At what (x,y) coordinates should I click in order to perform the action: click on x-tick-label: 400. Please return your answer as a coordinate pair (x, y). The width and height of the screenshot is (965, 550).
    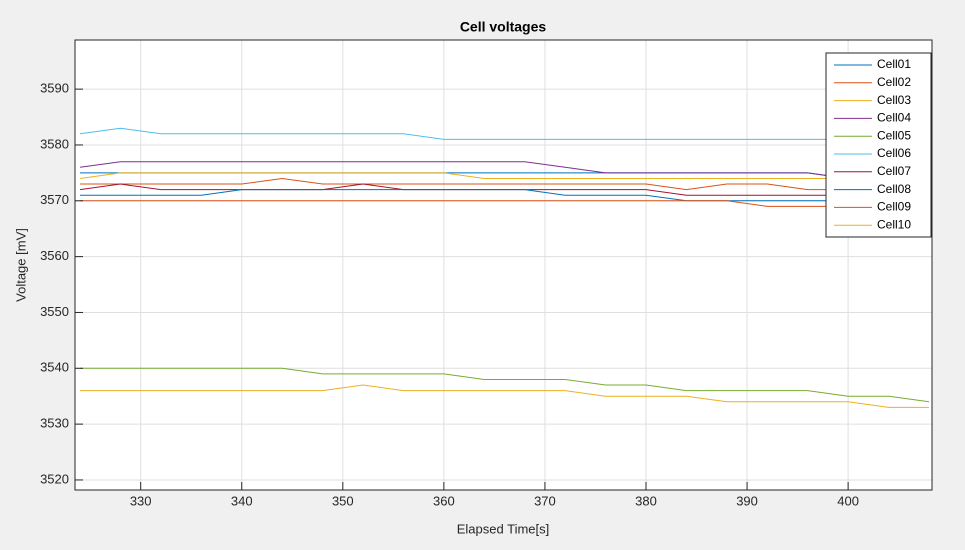
    Looking at the image, I should click on (848, 500).